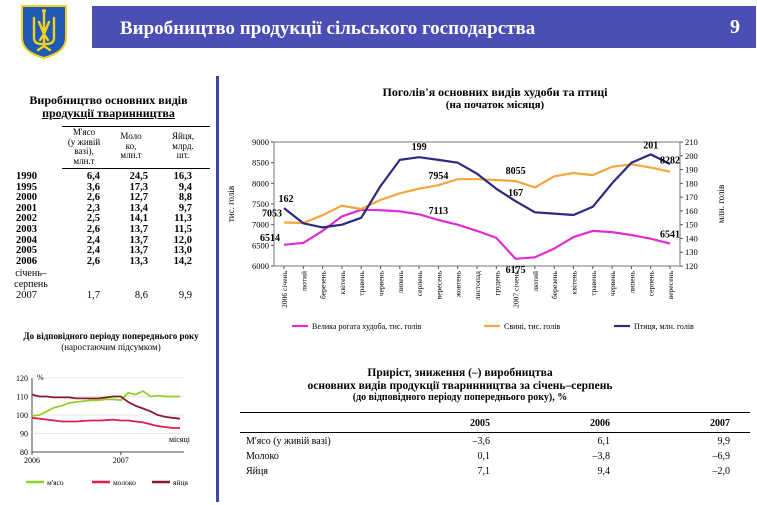  Describe the element at coordinates (720, 423) in the screenshot. I see `growth-year-header: 2007` at that location.